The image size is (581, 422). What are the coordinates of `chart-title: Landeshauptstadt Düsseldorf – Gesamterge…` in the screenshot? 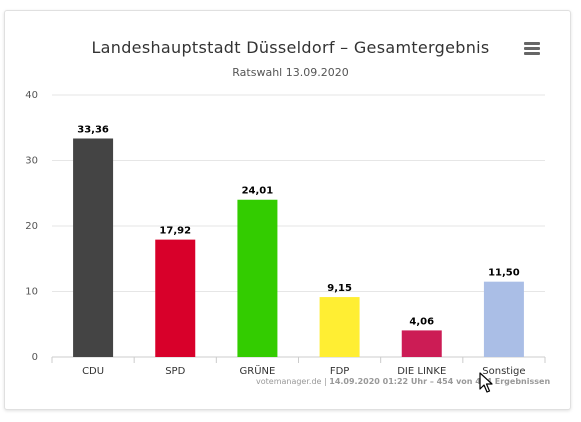 It's located at (290, 47).